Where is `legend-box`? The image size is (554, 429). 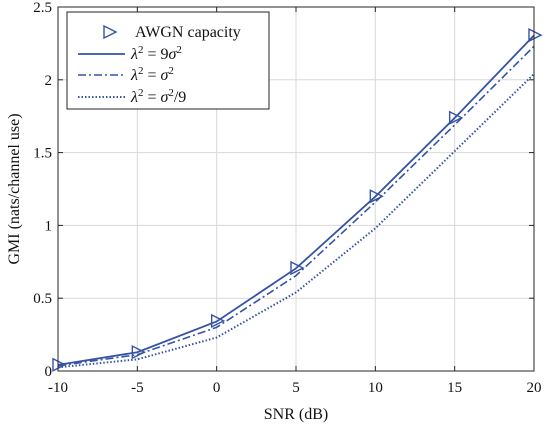 legend-box is located at coordinates (168, 60).